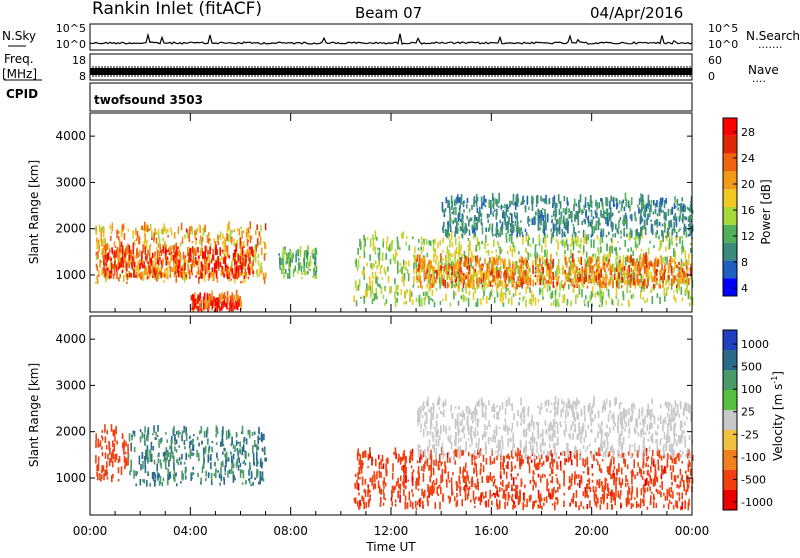  Describe the element at coordinates (71, 44) in the screenshot. I see `nsky-left-tick-bottom: 10^0` at that location.